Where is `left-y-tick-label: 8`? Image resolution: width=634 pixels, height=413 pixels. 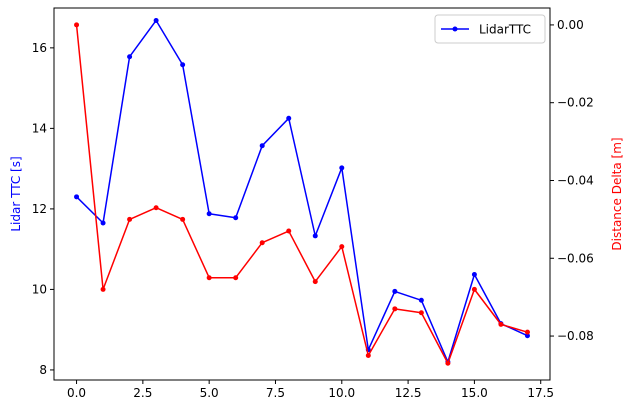 left-y-tick-label: 8 is located at coordinates (43, 370).